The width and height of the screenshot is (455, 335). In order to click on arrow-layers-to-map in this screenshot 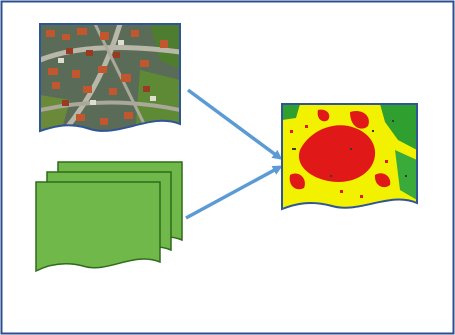, I will do `click(234, 192)`.